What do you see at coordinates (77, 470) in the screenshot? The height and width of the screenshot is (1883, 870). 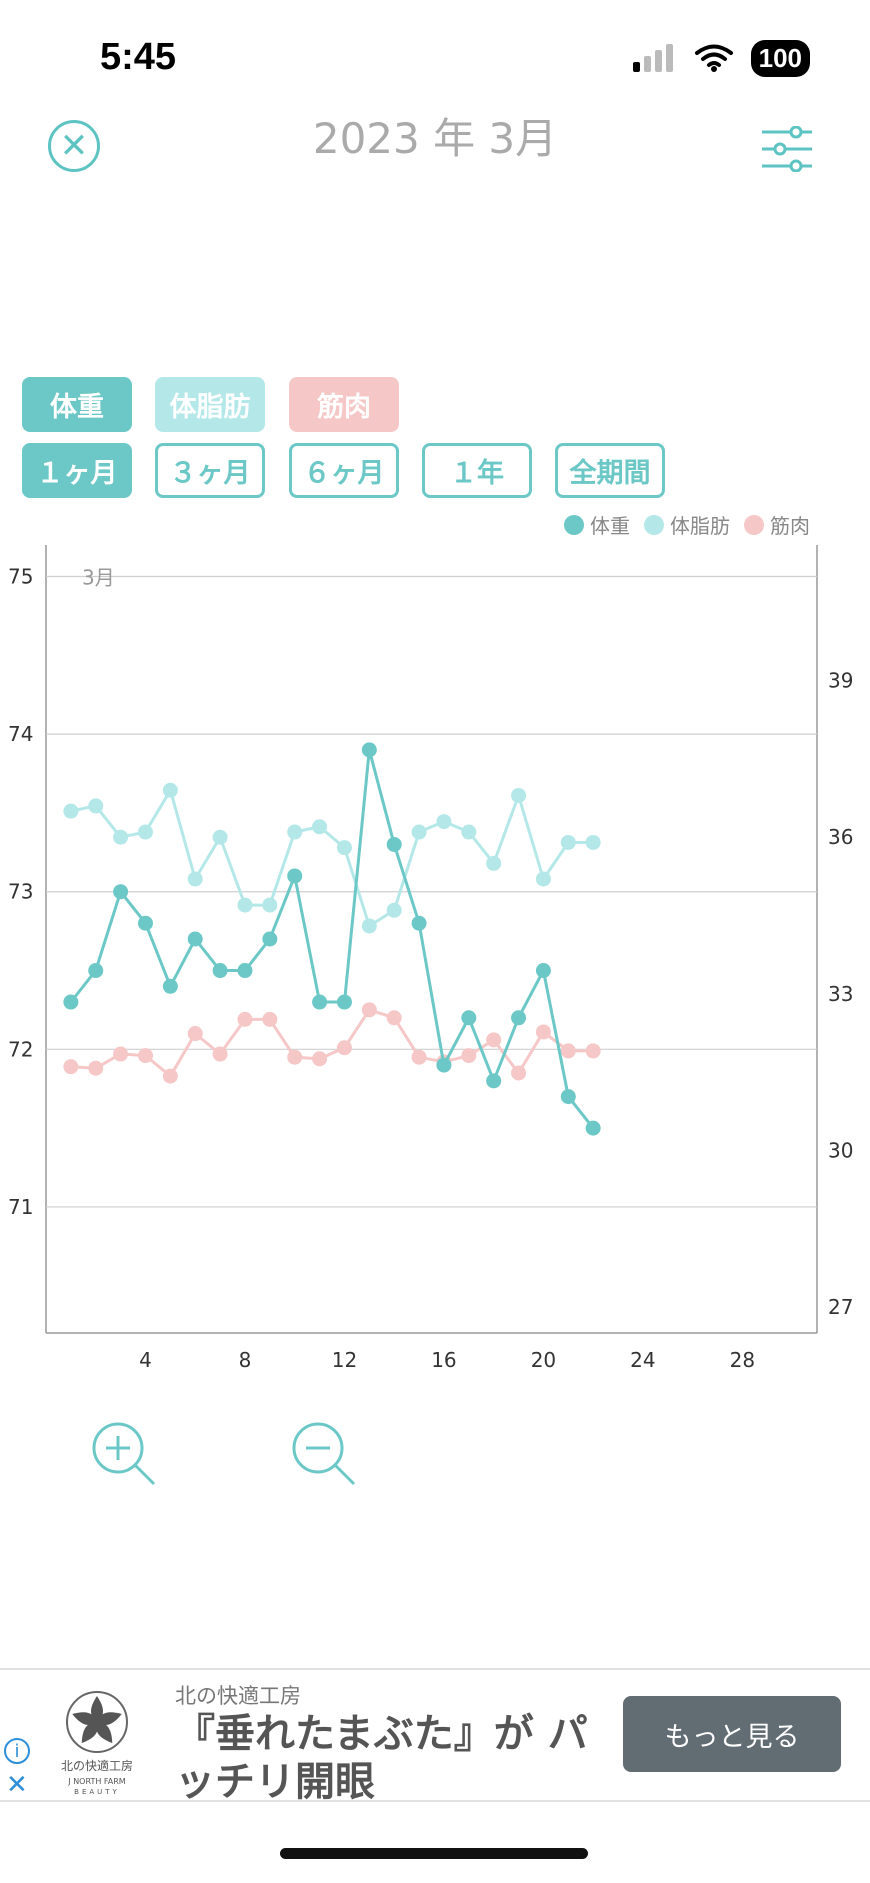 I see `period-1-month: １ヶ月` at bounding box center [77, 470].